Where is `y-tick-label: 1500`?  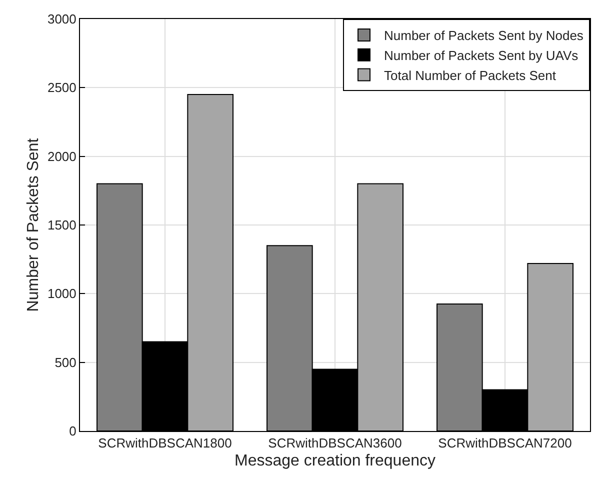 y-tick-label: 1500 is located at coordinates (61, 225).